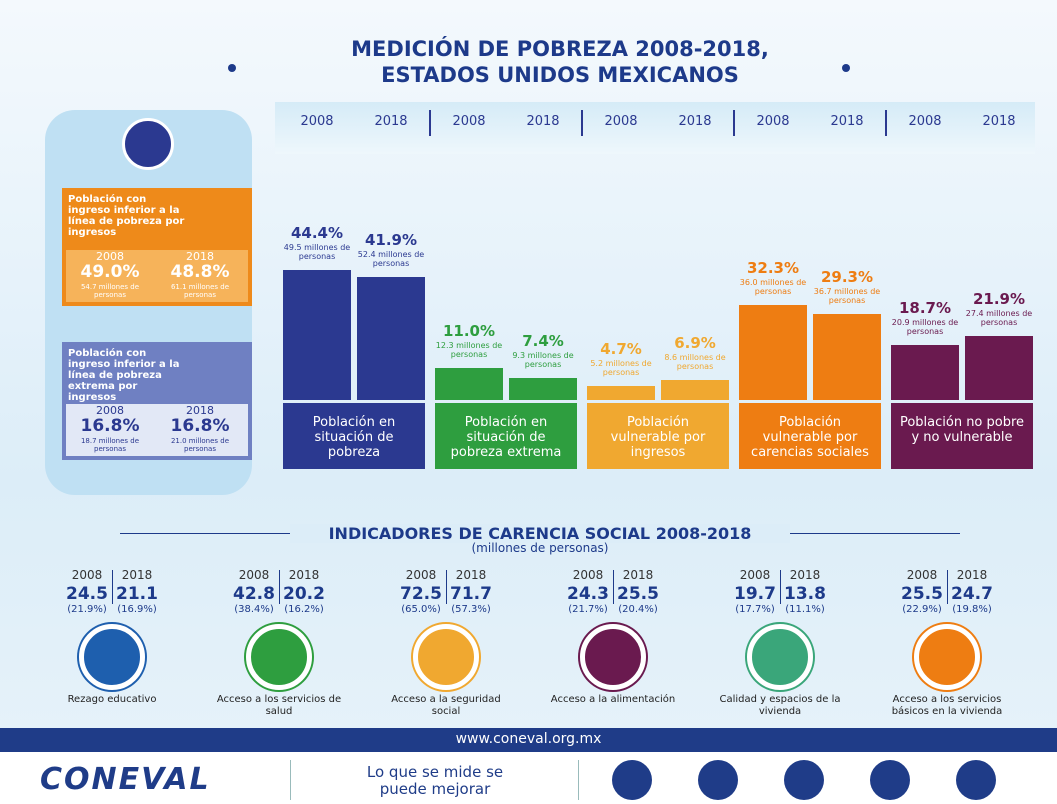 The image size is (1057, 804). What do you see at coordinates (279, 705) in the screenshot?
I see `indicator-label: Acceso a los servicios de salud` at bounding box center [279, 705].